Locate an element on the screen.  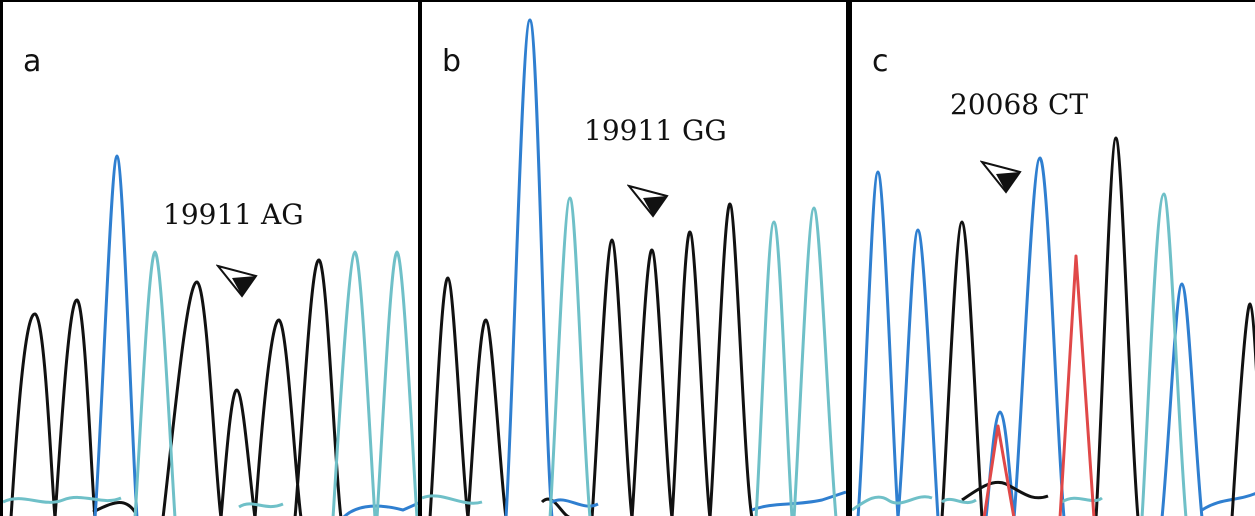
variant-label-a: 19911 AG is located at coordinates (233, 214).